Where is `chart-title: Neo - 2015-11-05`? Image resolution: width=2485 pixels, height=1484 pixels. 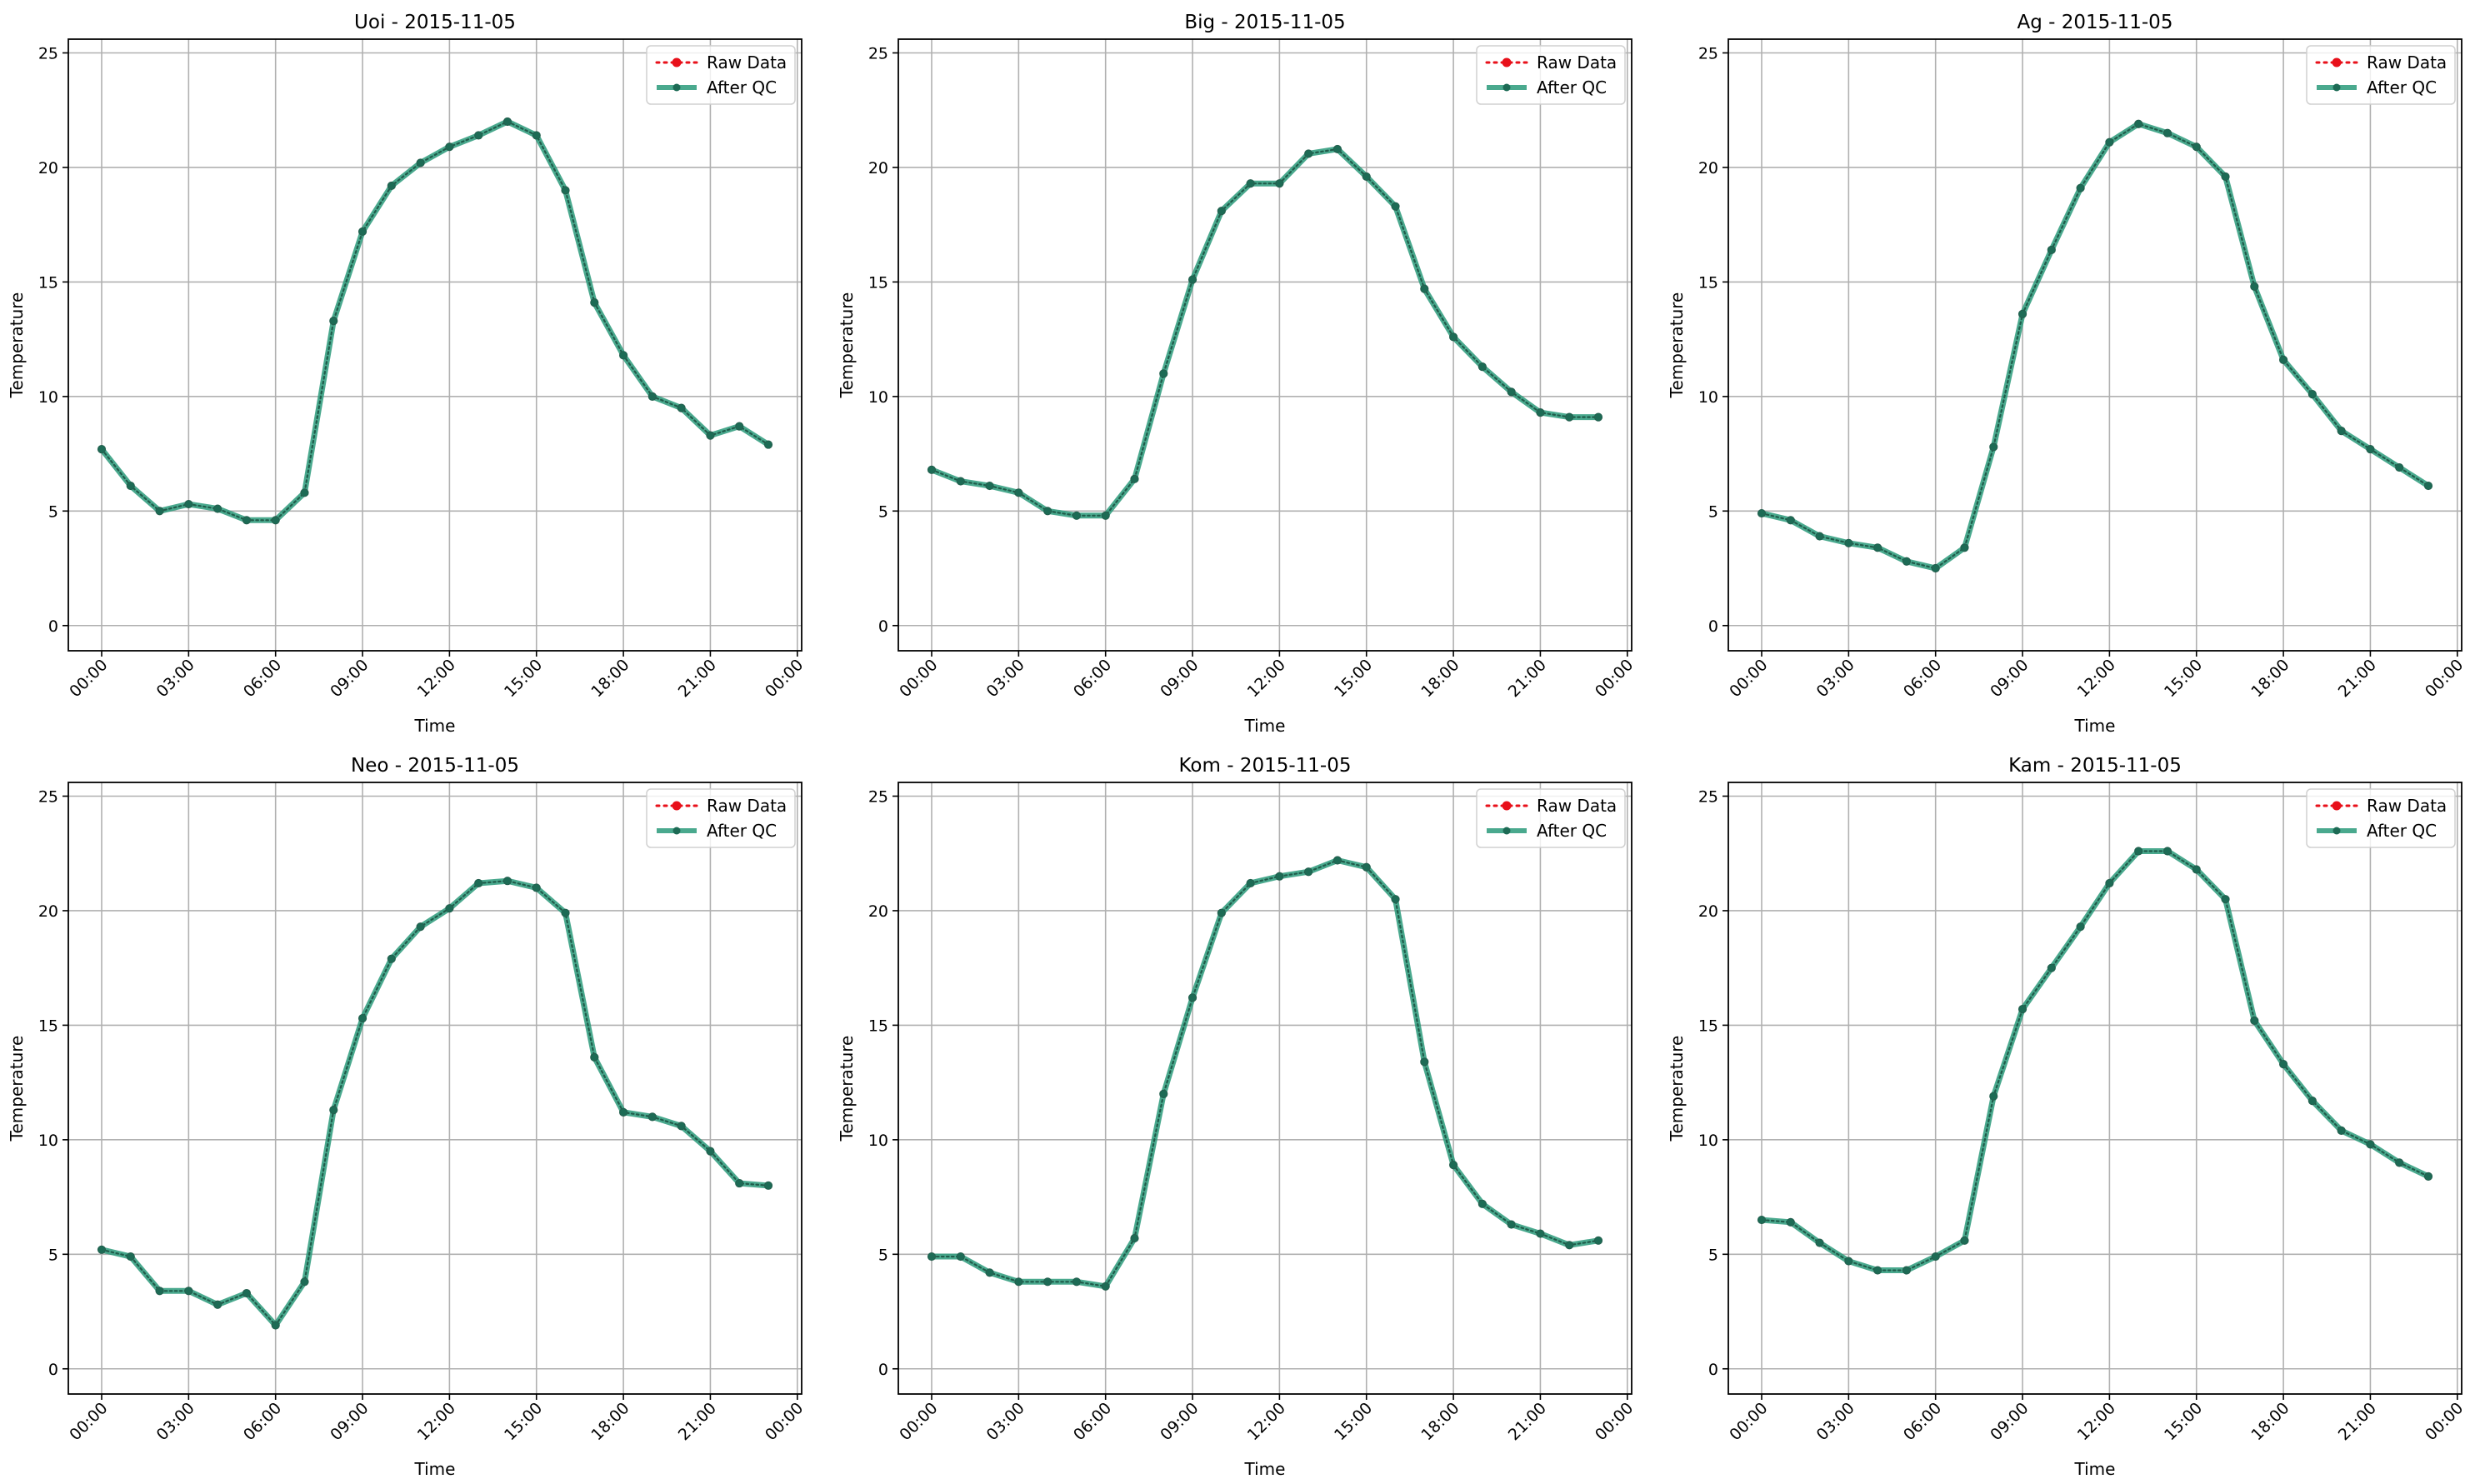
chart-title: Neo - 2015-11-05 is located at coordinates (435, 766).